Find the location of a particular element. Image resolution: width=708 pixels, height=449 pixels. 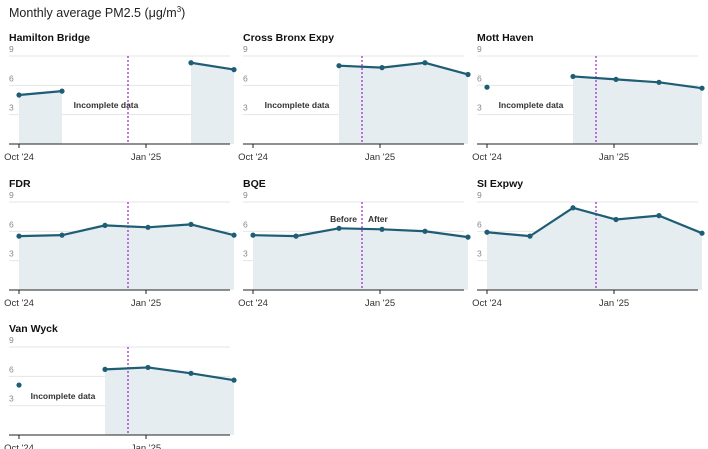

panel-title: Van Wyck is located at coordinates (33, 329).